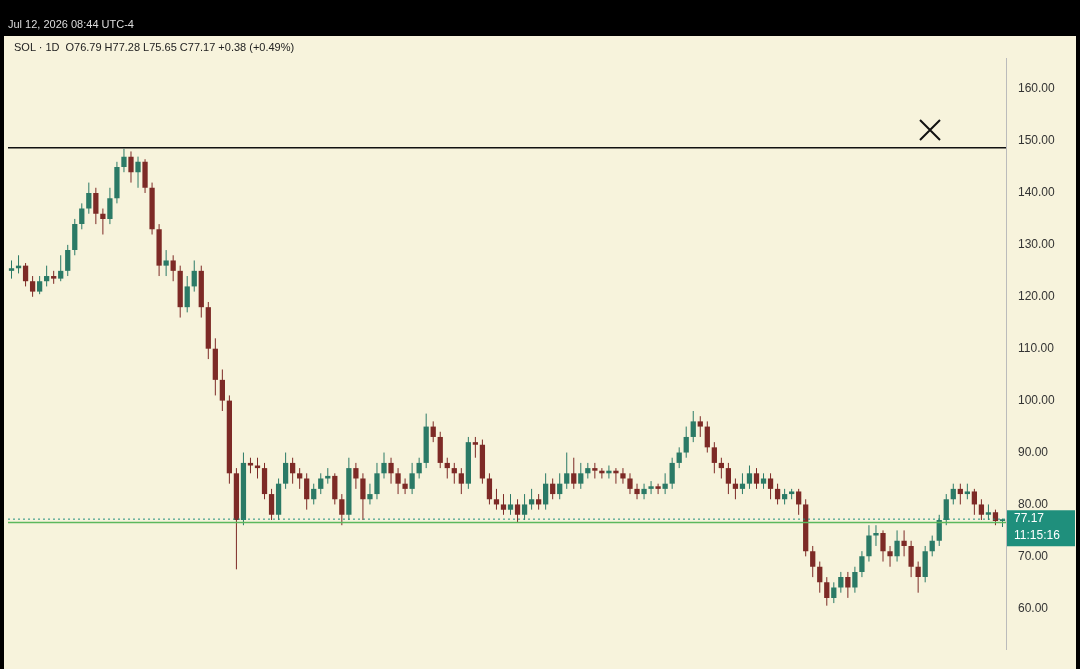 This screenshot has height=669, width=1080. What do you see at coordinates (1037, 88) in the screenshot?
I see `y-tick-label: 160.00` at bounding box center [1037, 88].